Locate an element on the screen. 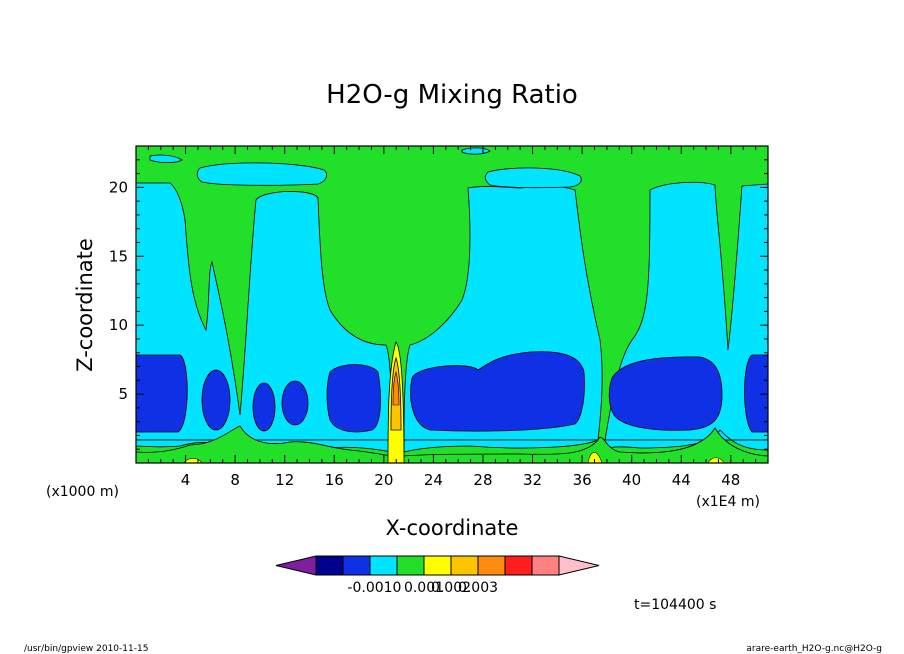 The height and width of the screenshot is (654, 904). x-axis-label: X-coordinate is located at coordinates (452, 528).